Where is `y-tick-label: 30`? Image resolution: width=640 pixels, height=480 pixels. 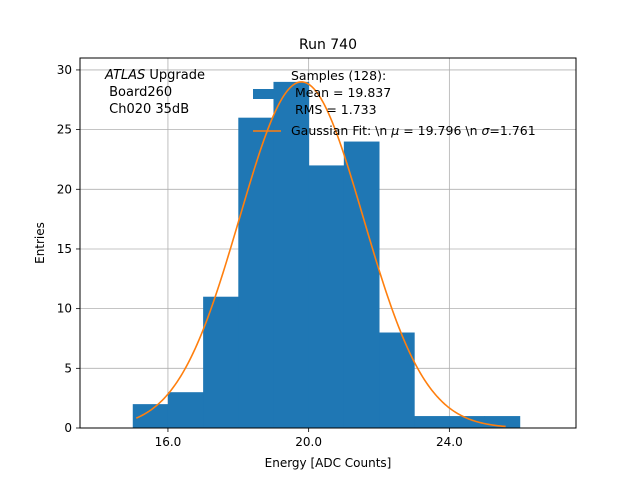
y-tick-label: 30 is located at coordinates (64, 70).